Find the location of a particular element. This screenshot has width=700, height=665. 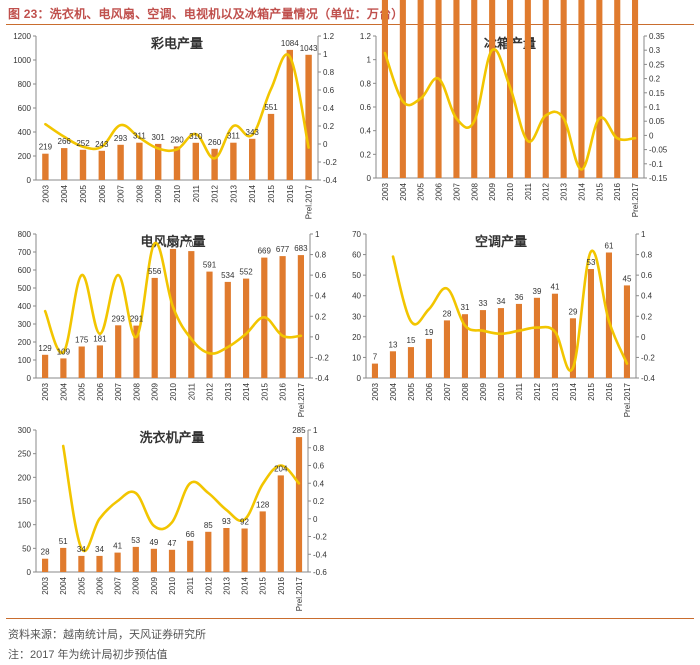

bar-value-label: 1084 is located at coordinates (290, 43).